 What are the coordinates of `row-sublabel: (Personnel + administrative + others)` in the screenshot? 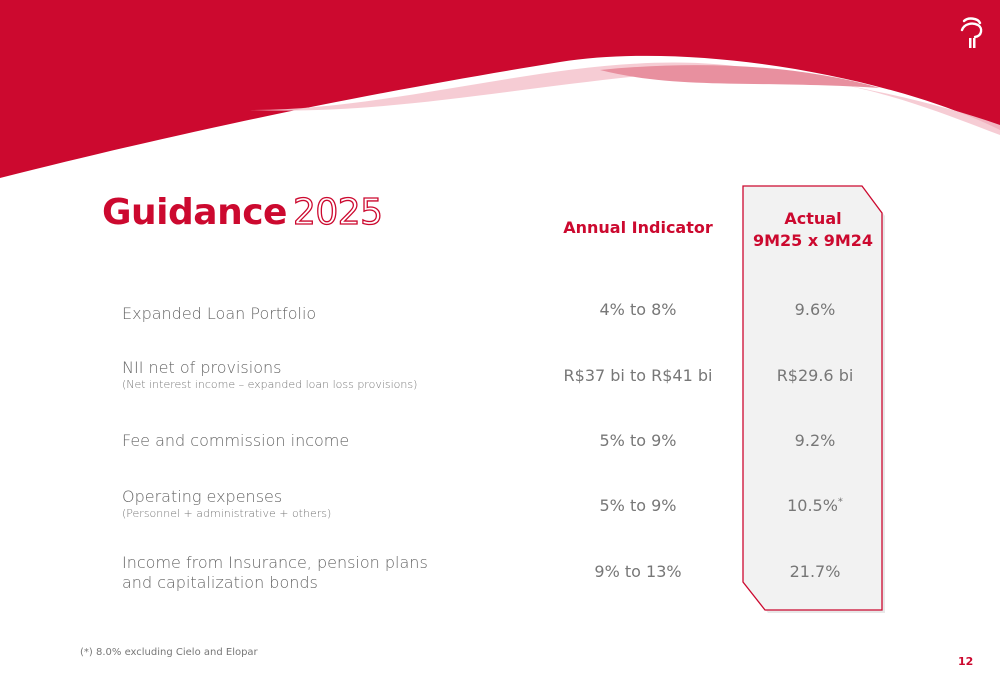 It's located at (227, 513).